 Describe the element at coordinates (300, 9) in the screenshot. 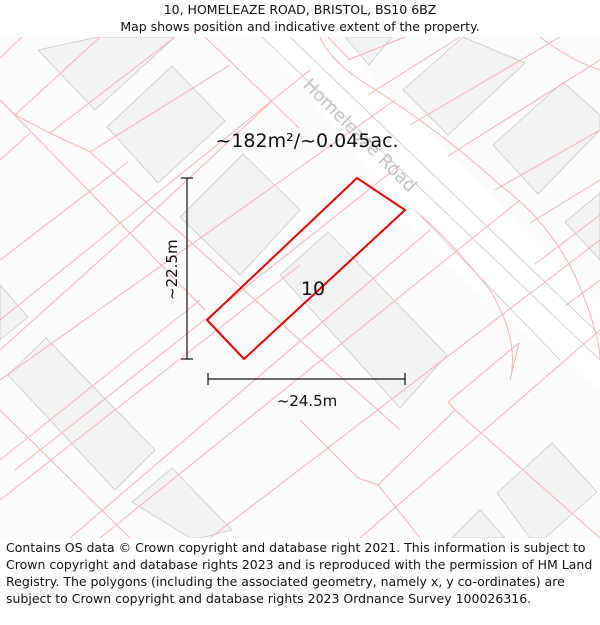

I see `property-address-title: 10, HOMELEAZE ROAD, BRISTOL, BS10 6BZ` at that location.